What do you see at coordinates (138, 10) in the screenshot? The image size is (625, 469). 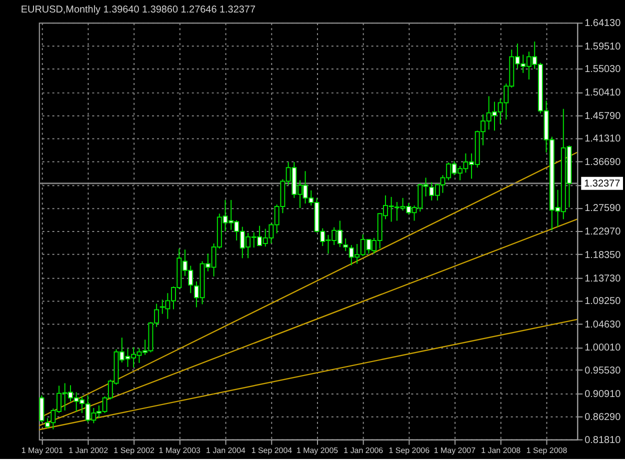 I see `chart-title: EURUSD,Monthly 1.39640 1.39860 1.27646 1.32377` at bounding box center [138, 10].